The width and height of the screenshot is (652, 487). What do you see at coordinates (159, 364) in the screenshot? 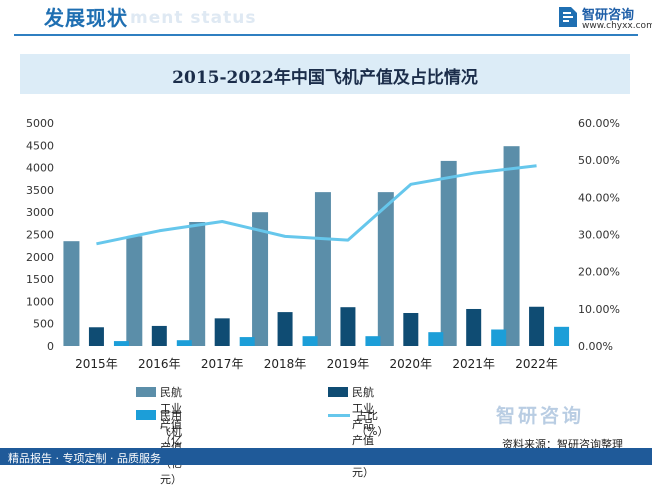
I see `x-tick-label: 2016年` at bounding box center [159, 364].